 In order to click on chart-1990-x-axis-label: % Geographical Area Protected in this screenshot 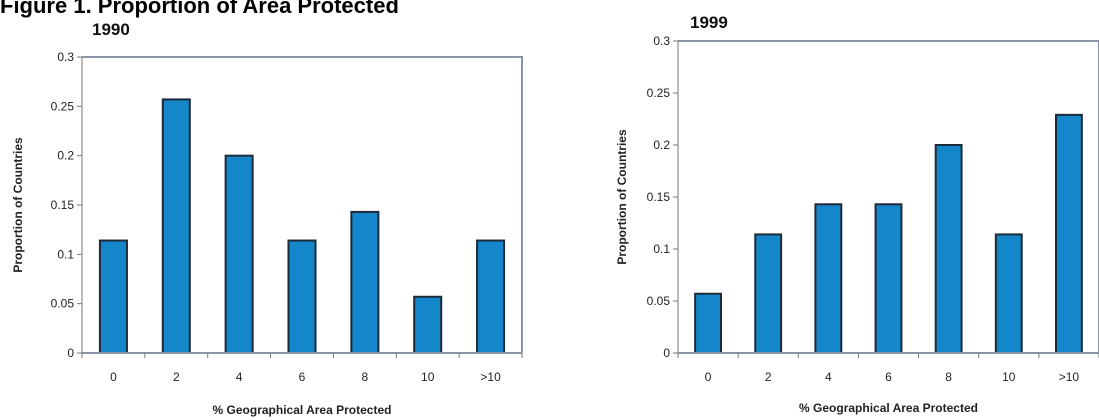, I will do `click(302, 410)`.